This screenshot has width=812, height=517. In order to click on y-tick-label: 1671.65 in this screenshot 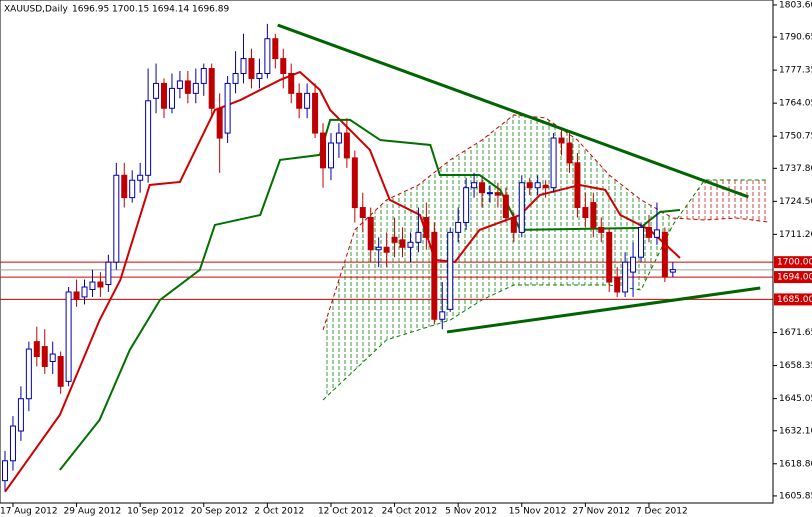, I will do `click(795, 333)`.